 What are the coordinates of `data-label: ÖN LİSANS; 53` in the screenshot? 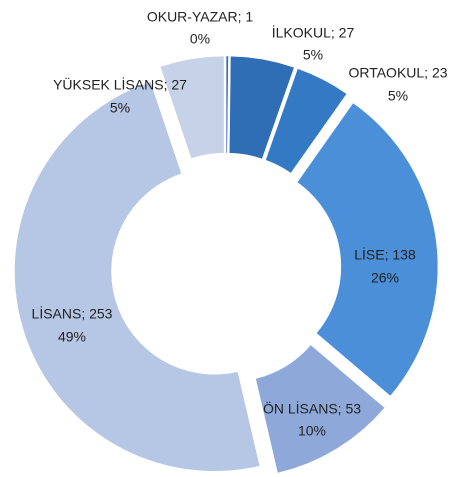 It's located at (312, 408).